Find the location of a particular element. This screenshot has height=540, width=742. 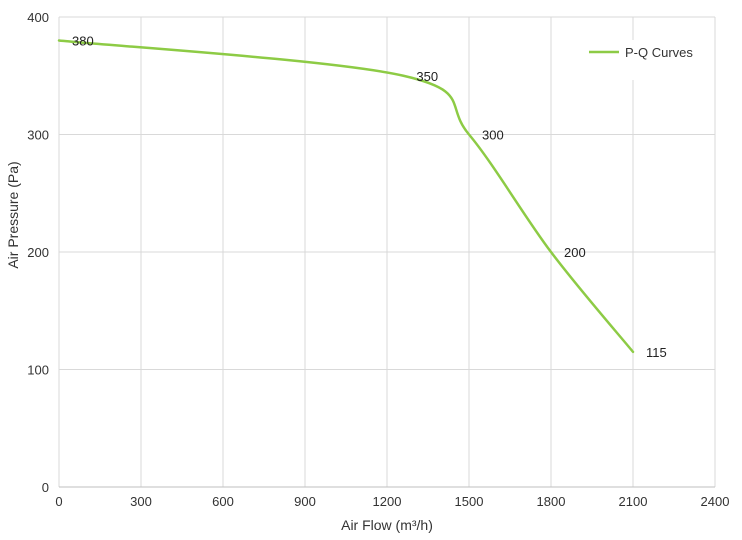

x-tick-label: 300 is located at coordinates (141, 501).